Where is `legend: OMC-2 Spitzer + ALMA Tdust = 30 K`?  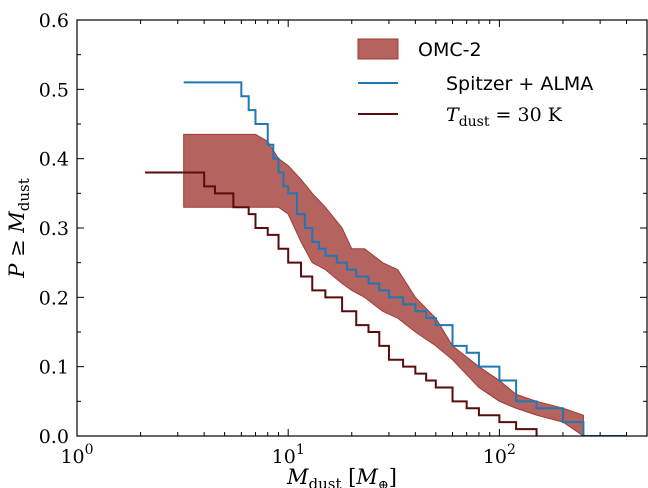 legend: OMC-2 Spitzer + ALMA Tdust = 30 K is located at coordinates (475, 84).